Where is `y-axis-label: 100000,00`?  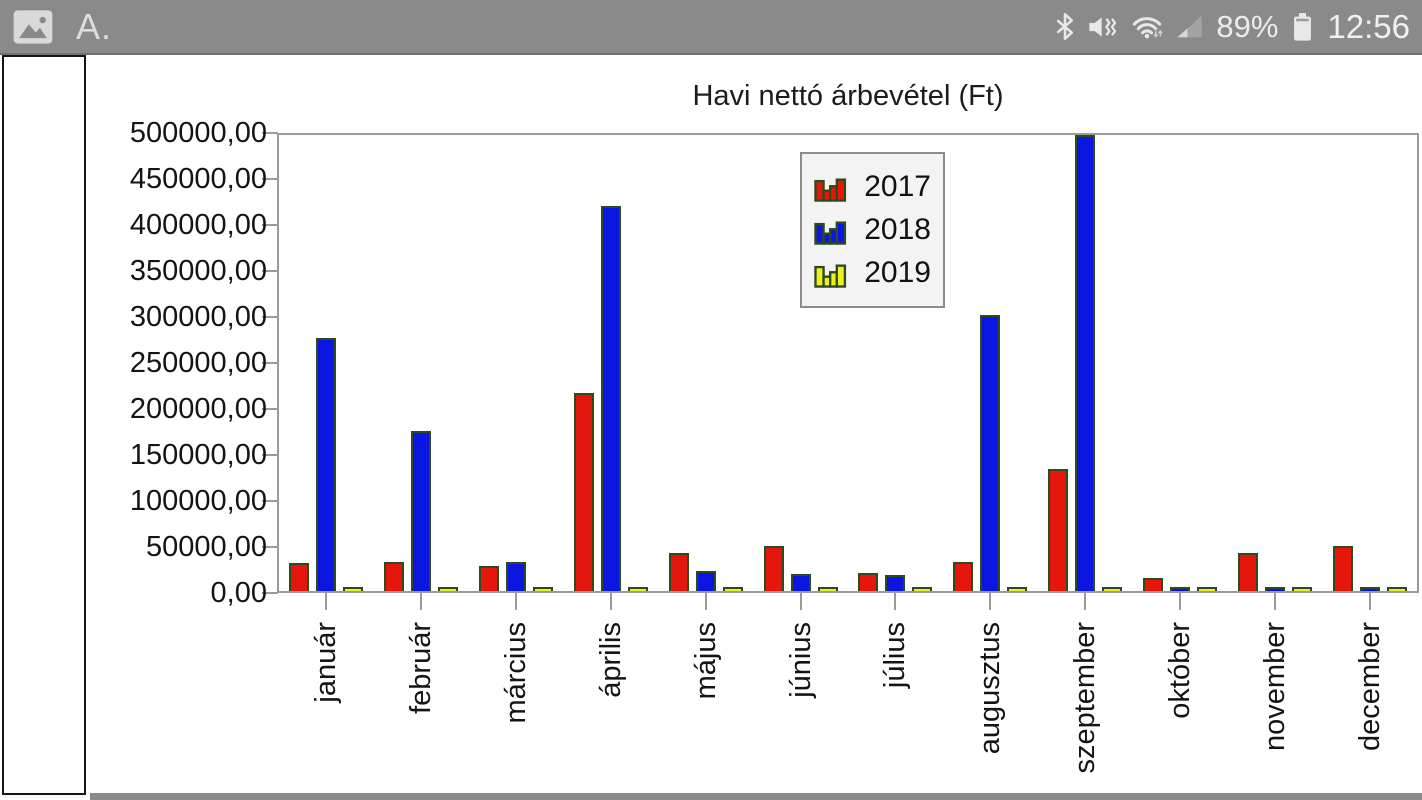 y-axis-label: 100000,00 is located at coordinates (198, 501).